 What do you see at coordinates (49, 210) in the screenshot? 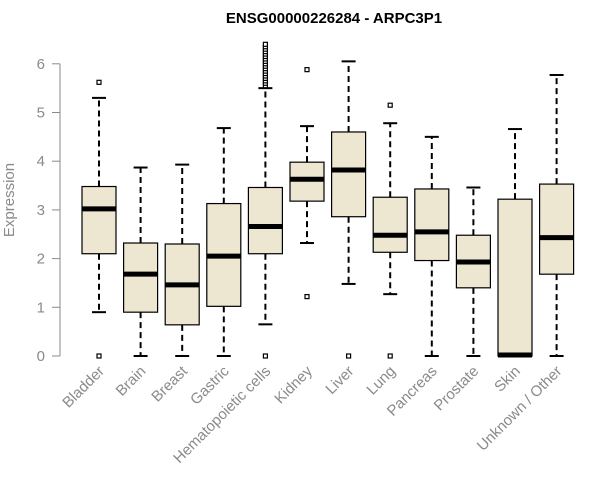
I see `y-axis: 0 1 2 3 4 5 6` at bounding box center [49, 210].